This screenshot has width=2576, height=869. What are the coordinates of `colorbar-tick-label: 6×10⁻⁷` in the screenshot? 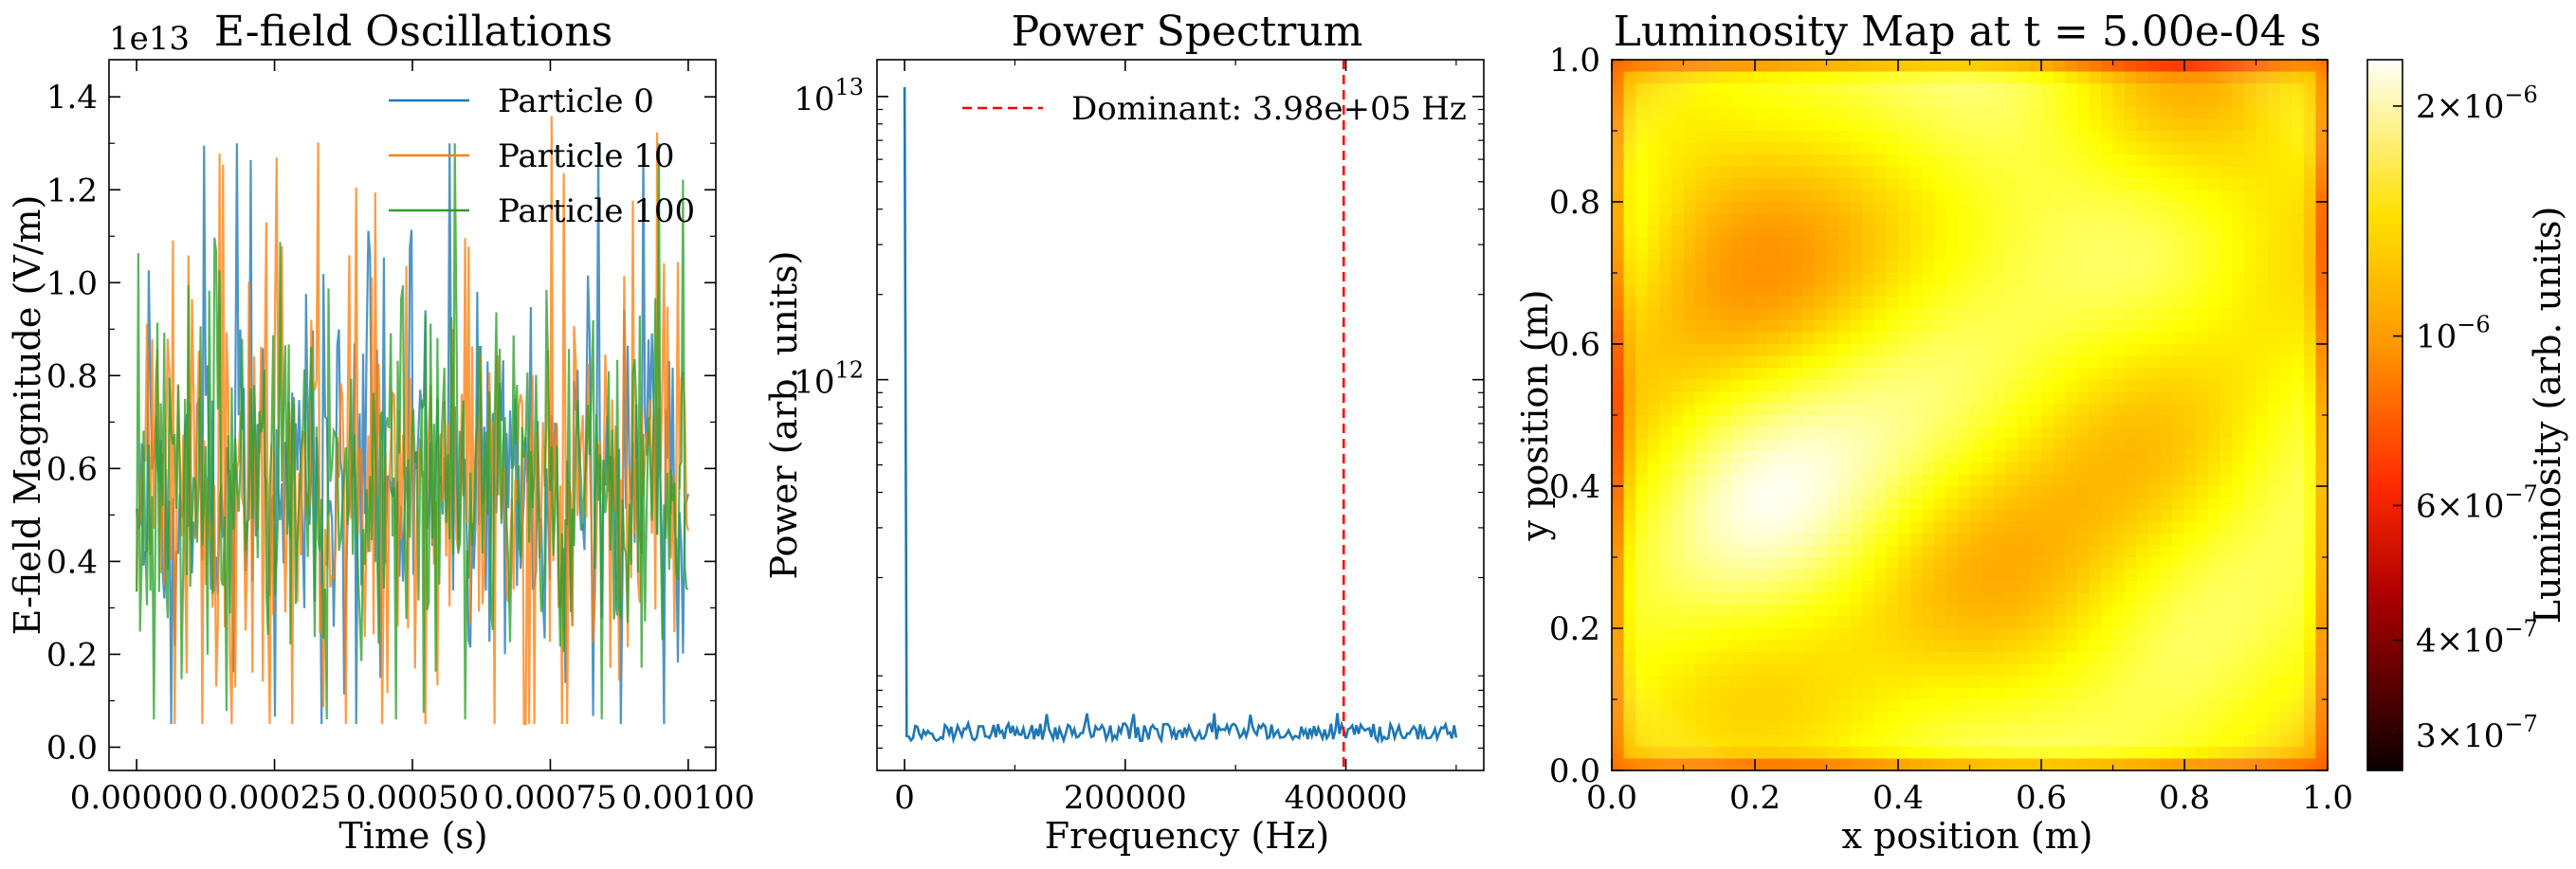 It's located at (2477, 502).